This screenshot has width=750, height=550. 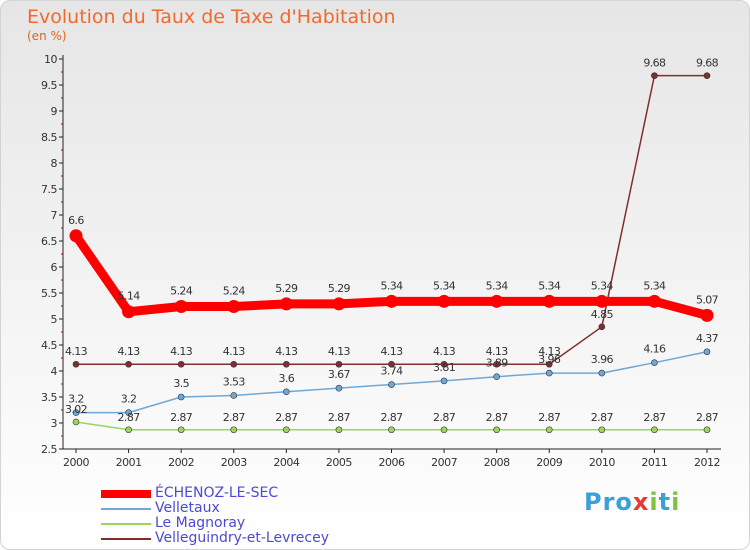 What do you see at coordinates (54, 267) in the screenshot?
I see `y-tick-label: 6` at bounding box center [54, 267].